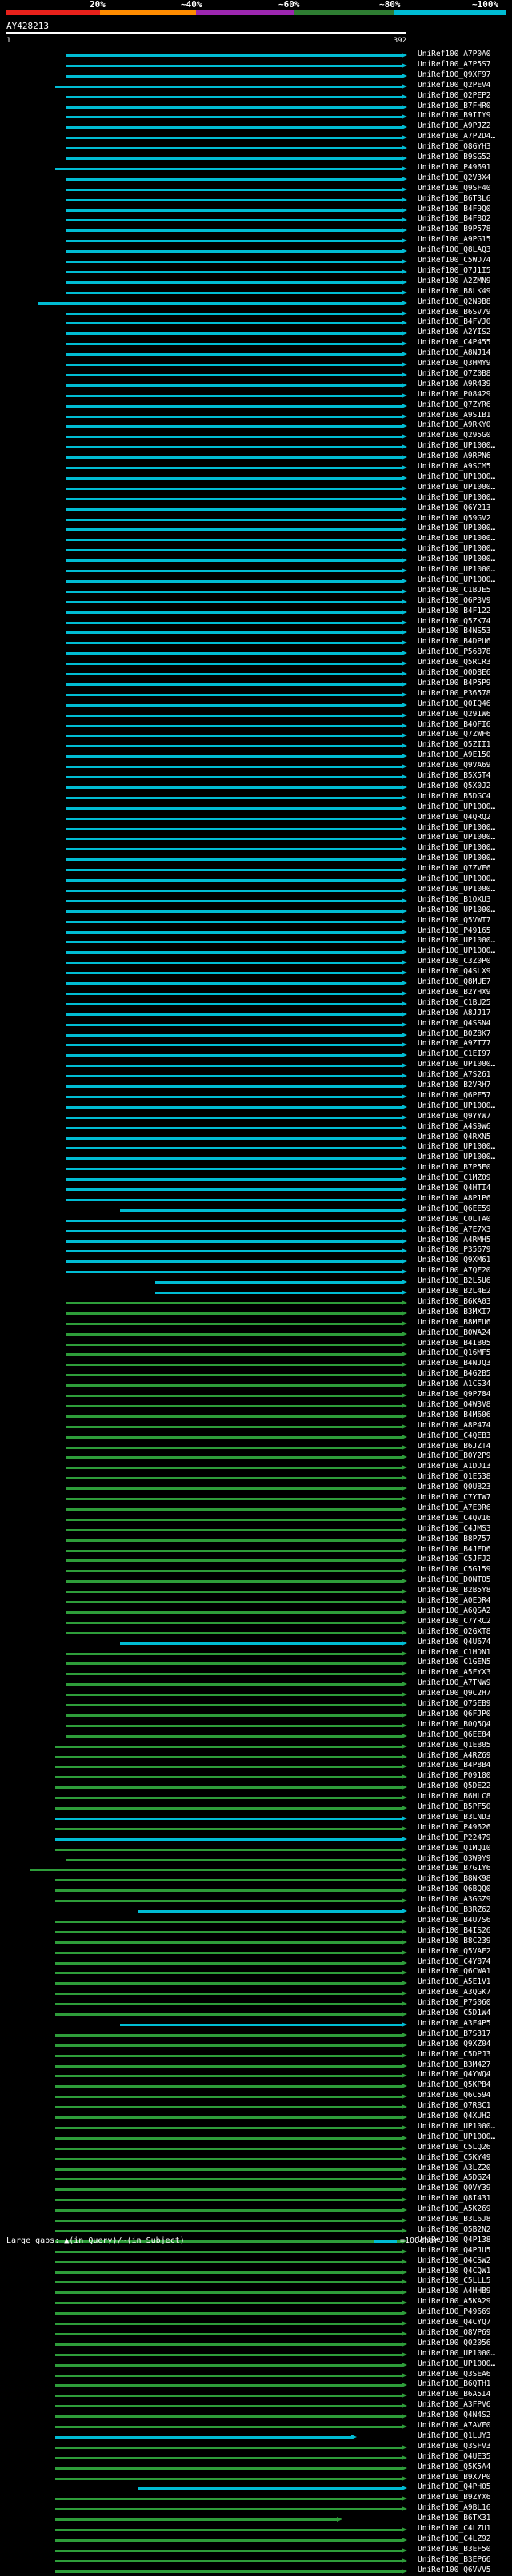 The width and height of the screenshot is (512, 2576). I want to click on hit-label-link: UniRef100_B3RZ62, so click(454, 1910).